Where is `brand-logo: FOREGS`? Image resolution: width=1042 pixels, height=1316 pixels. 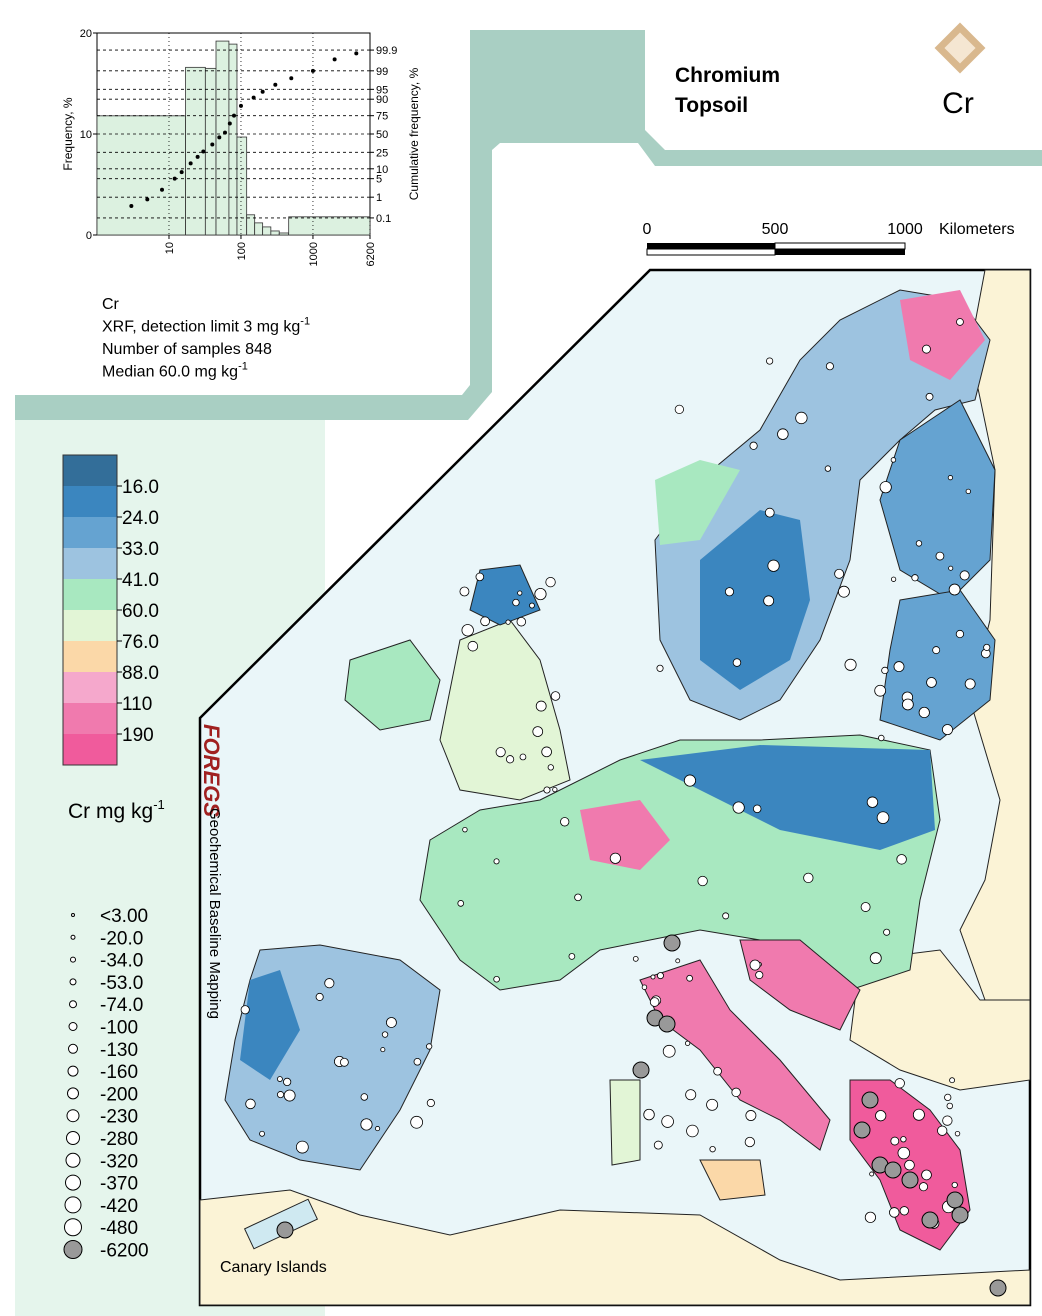
brand-logo: FOREGS is located at coordinates (211, 770).